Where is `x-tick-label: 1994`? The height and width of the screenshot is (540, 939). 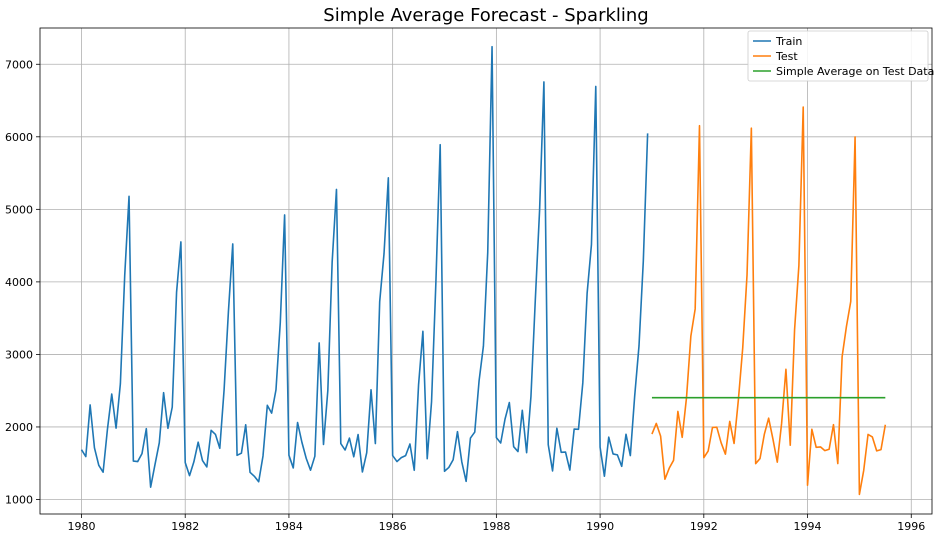 x-tick-label: 1994 is located at coordinates (808, 526).